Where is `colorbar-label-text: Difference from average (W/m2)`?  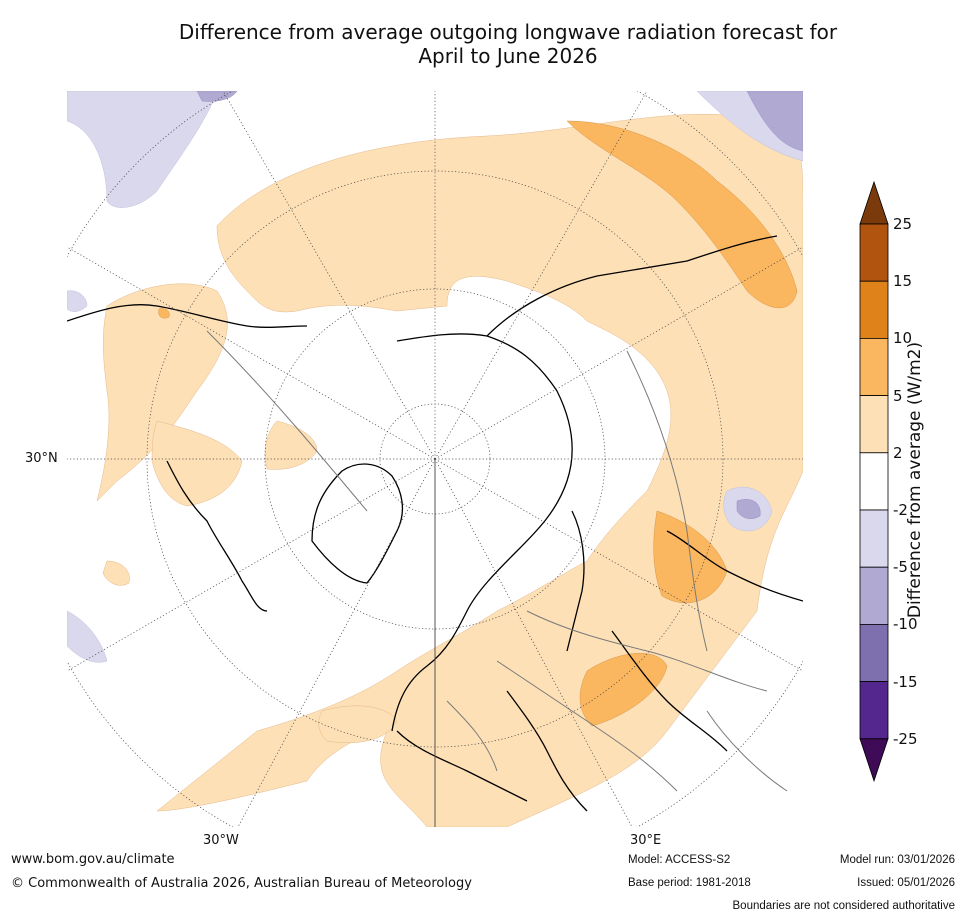
colorbar-label-text: Difference from average (W/m2) is located at coordinates (915, 480).